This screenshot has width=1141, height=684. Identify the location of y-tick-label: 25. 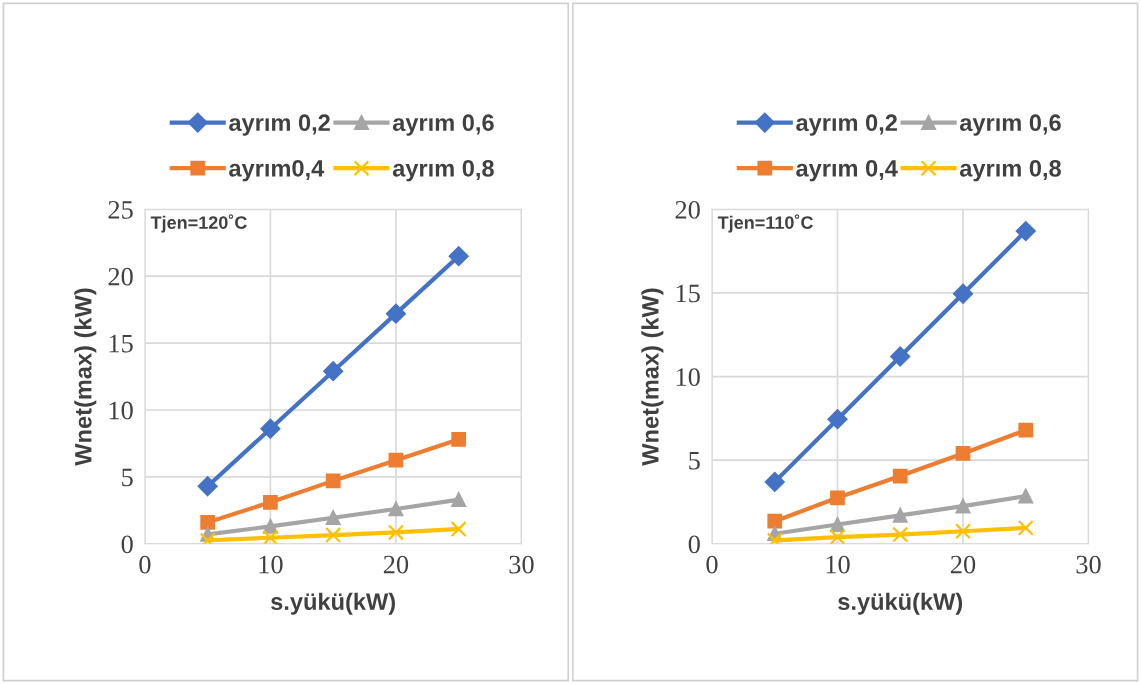
(120, 209).